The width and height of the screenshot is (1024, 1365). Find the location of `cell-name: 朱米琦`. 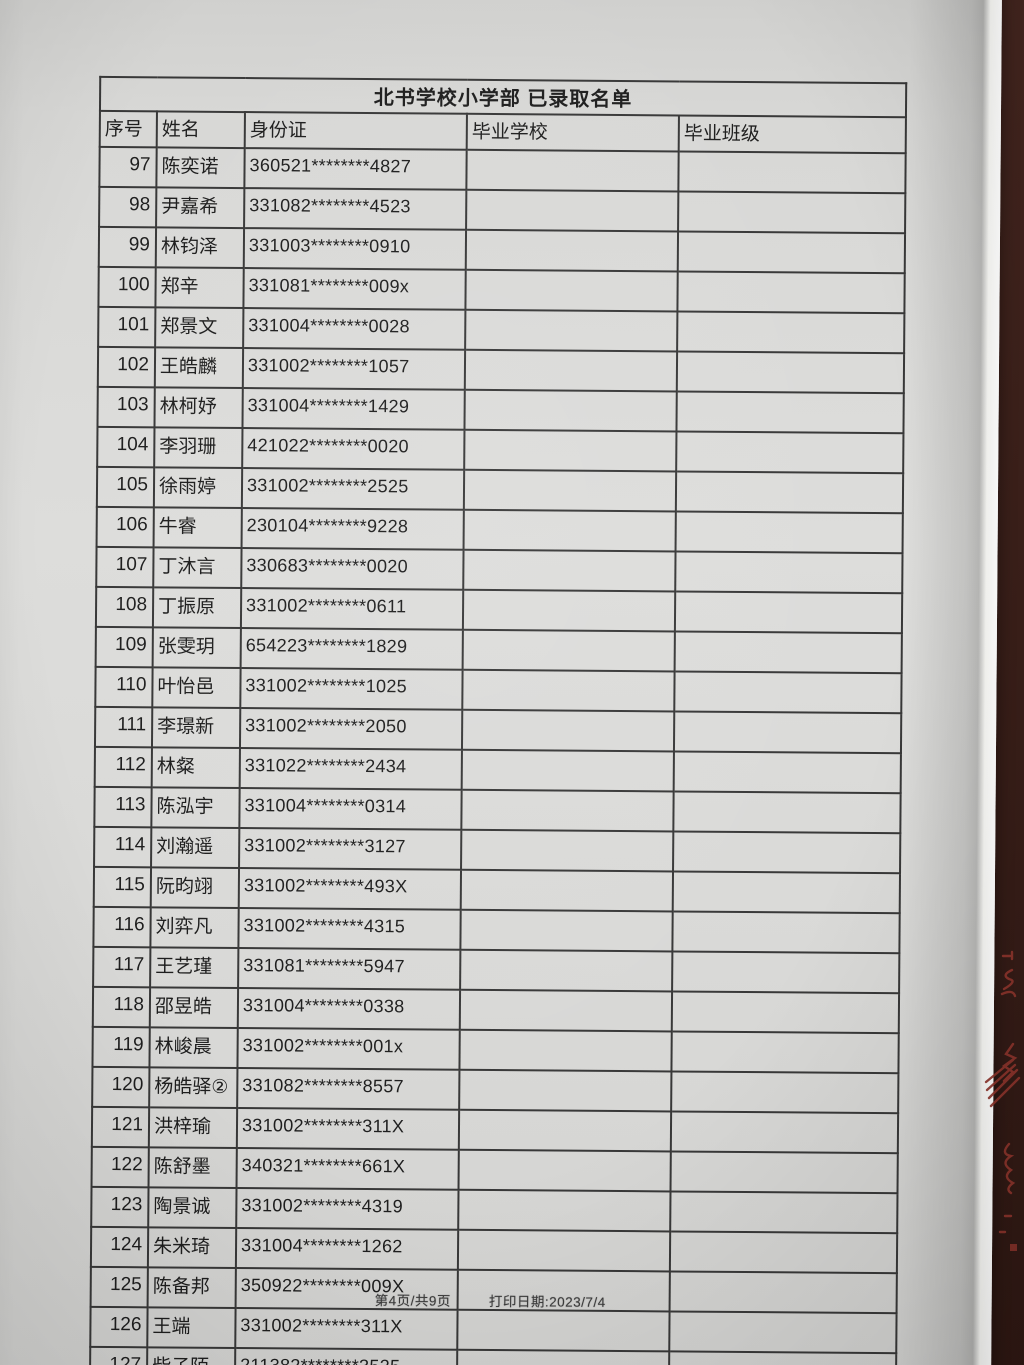

cell-name: 朱米琦 is located at coordinates (192, 1248).